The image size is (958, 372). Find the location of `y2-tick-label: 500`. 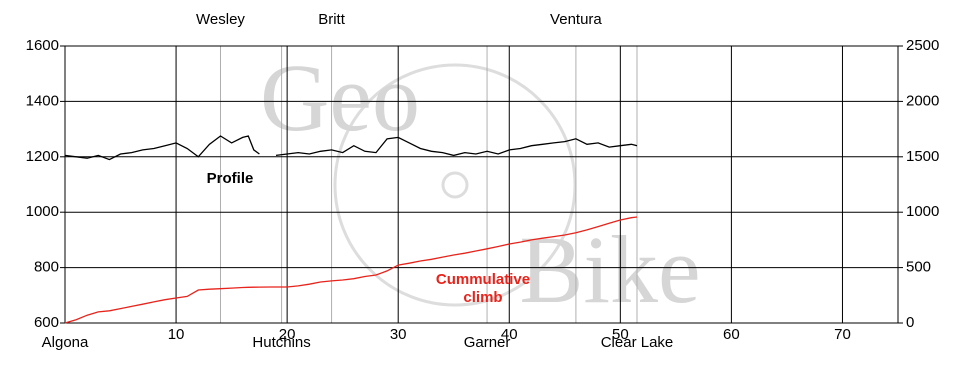

y2-tick-label: 500 is located at coordinates (918, 267).